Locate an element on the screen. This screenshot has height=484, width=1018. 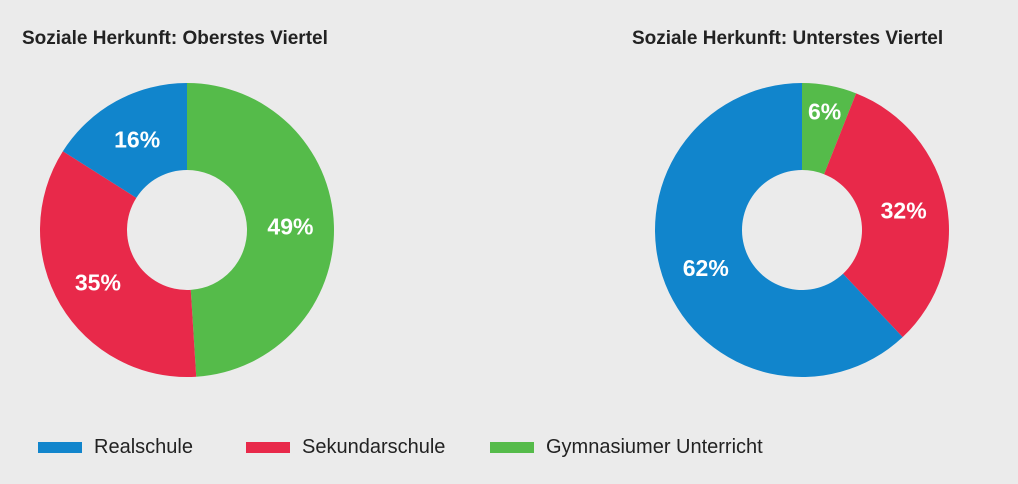
legend-item-sekundarschule: Sekundarschule is located at coordinates (345, 447).